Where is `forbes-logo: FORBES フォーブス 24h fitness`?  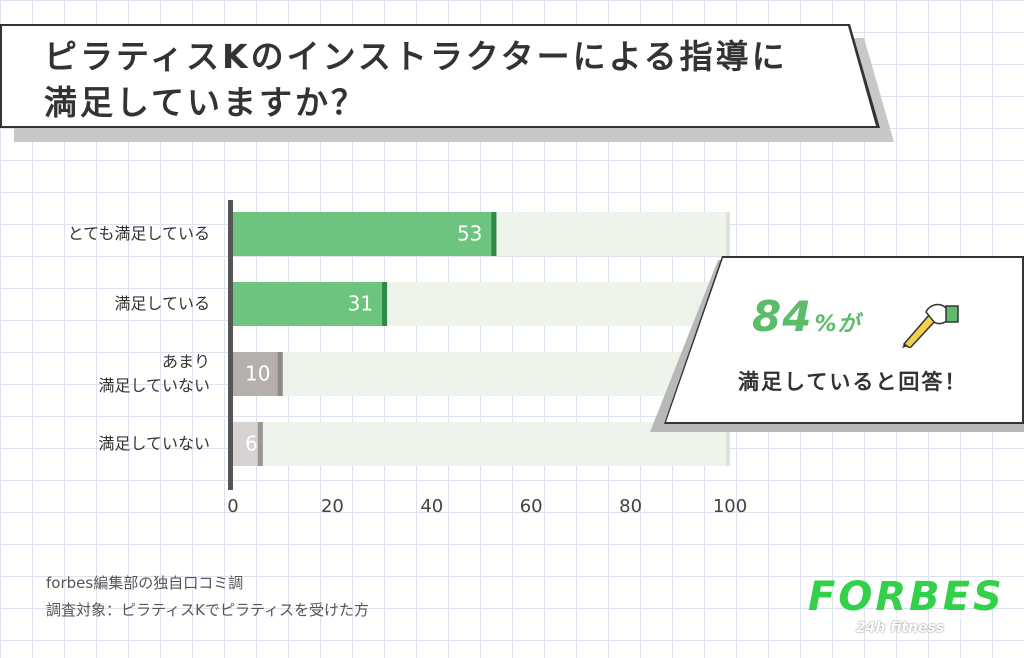 forbes-logo: FORBES フォーブス 24h fitness is located at coordinates (908, 609).